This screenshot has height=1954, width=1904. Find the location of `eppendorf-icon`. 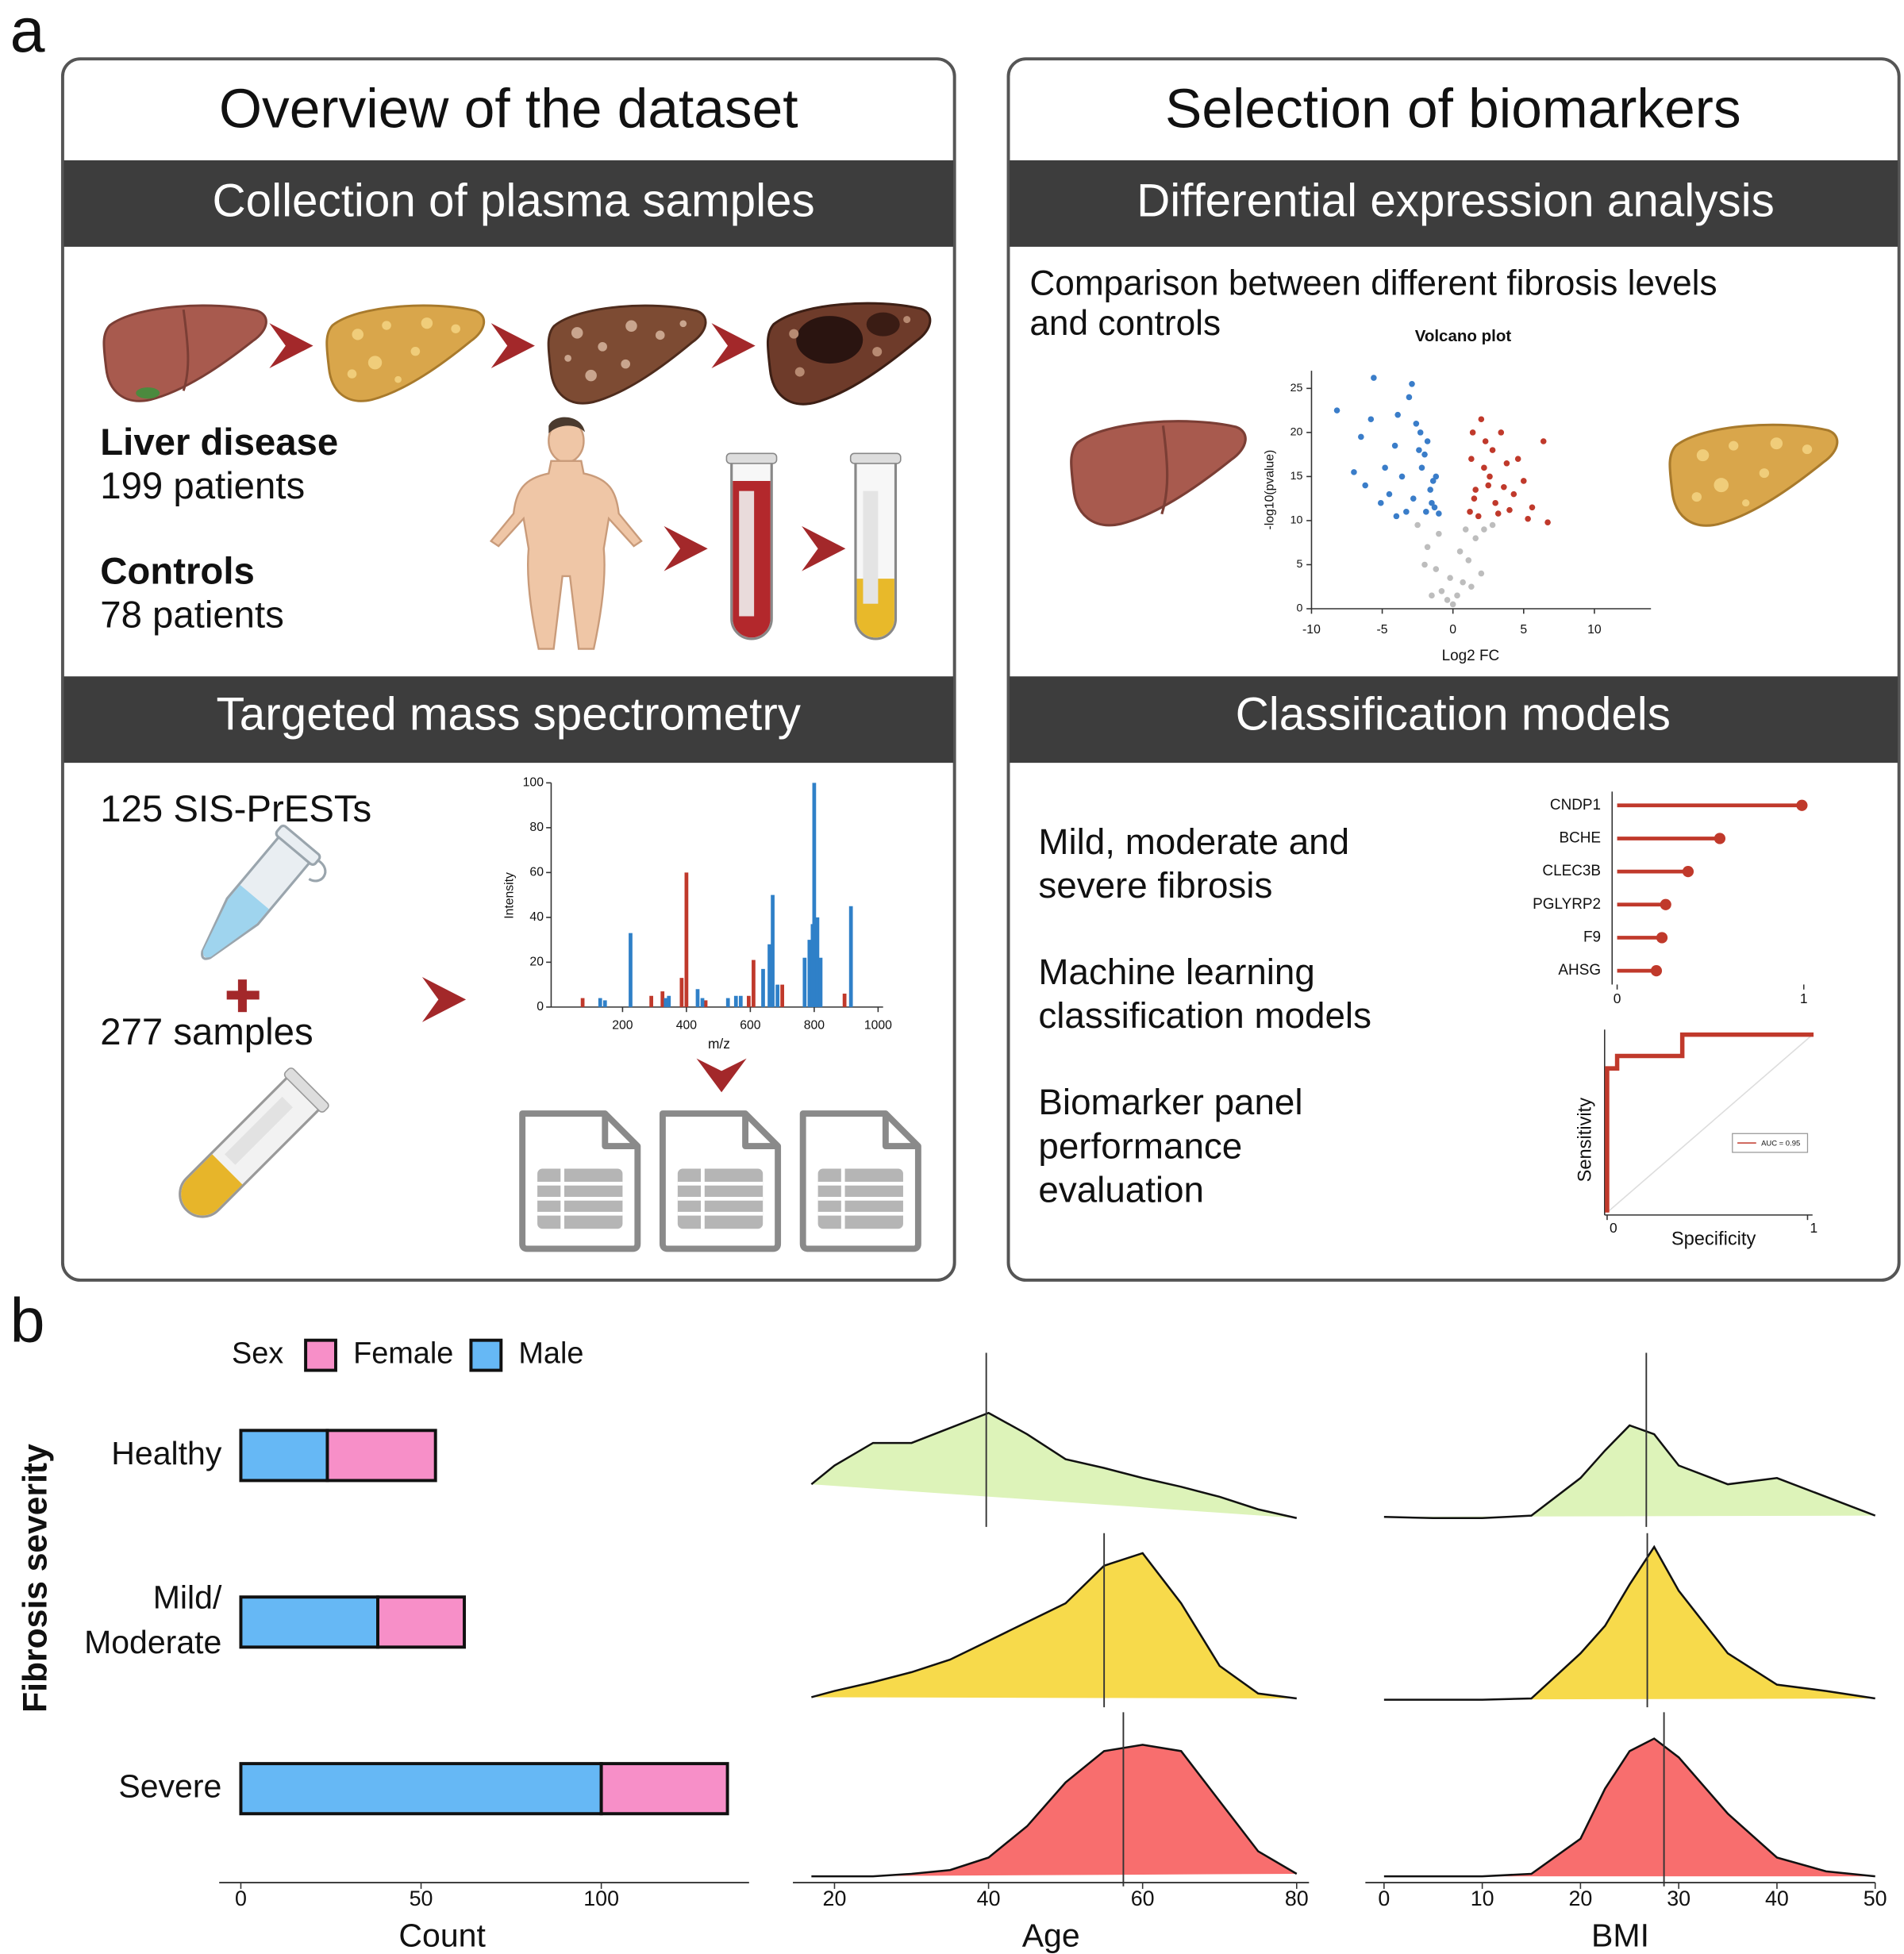

eppendorf-icon is located at coordinates (264, 893).